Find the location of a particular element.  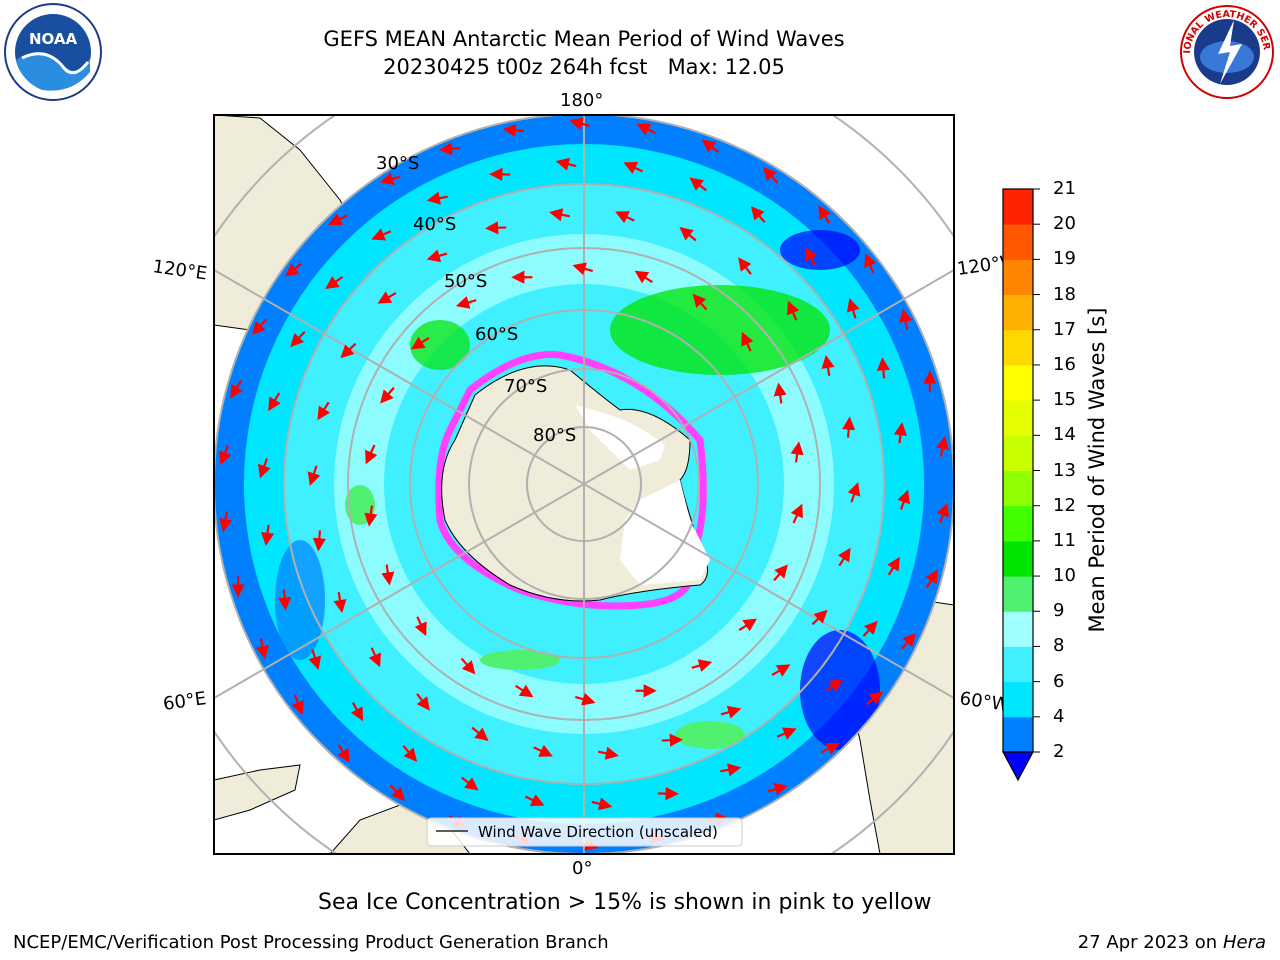

colorbar-extend-arrow is located at coordinates (1018, 766).